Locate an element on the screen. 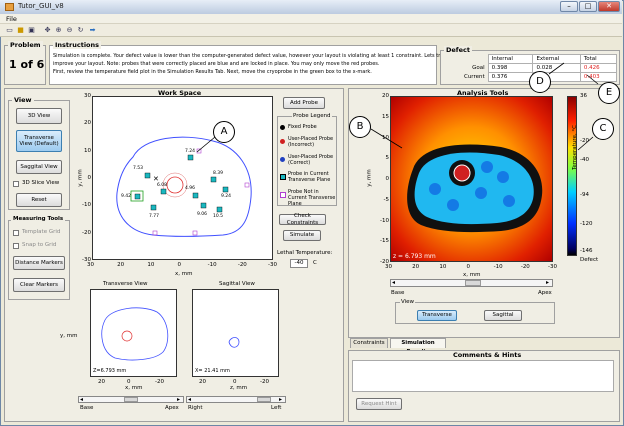  defect-row-label: Goal is located at coordinates (478, 68).